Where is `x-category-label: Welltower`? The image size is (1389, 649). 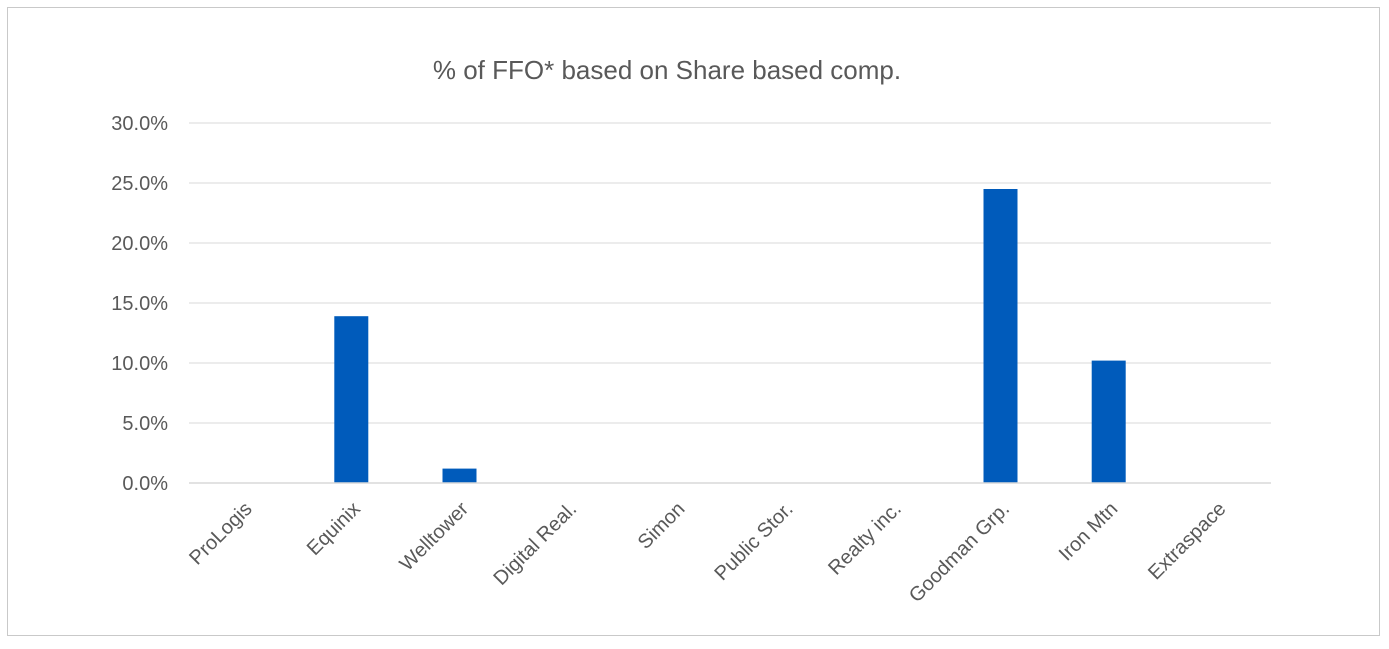
x-category-label: Welltower is located at coordinates (435, 537).